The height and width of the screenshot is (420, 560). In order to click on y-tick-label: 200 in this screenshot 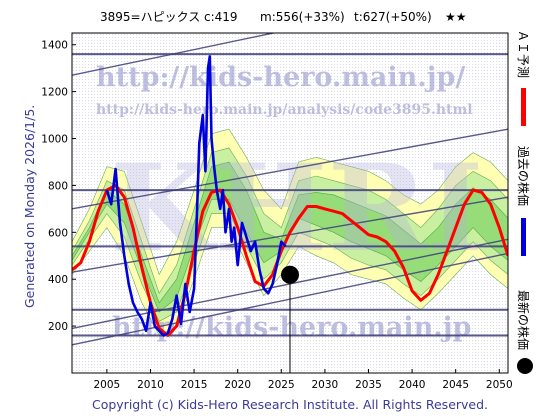, I will do `click(58, 327)`.